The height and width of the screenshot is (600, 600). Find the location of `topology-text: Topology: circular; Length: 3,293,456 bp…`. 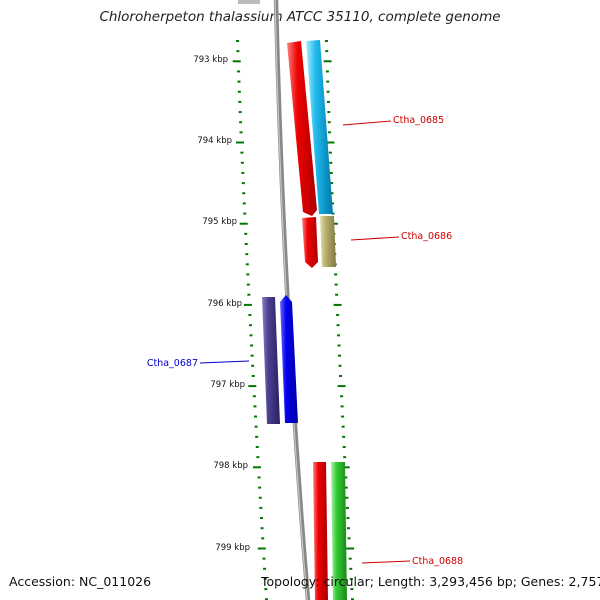

topology-text: Topology: circular; Length: 3,293,456 bp… is located at coordinates (430, 581).